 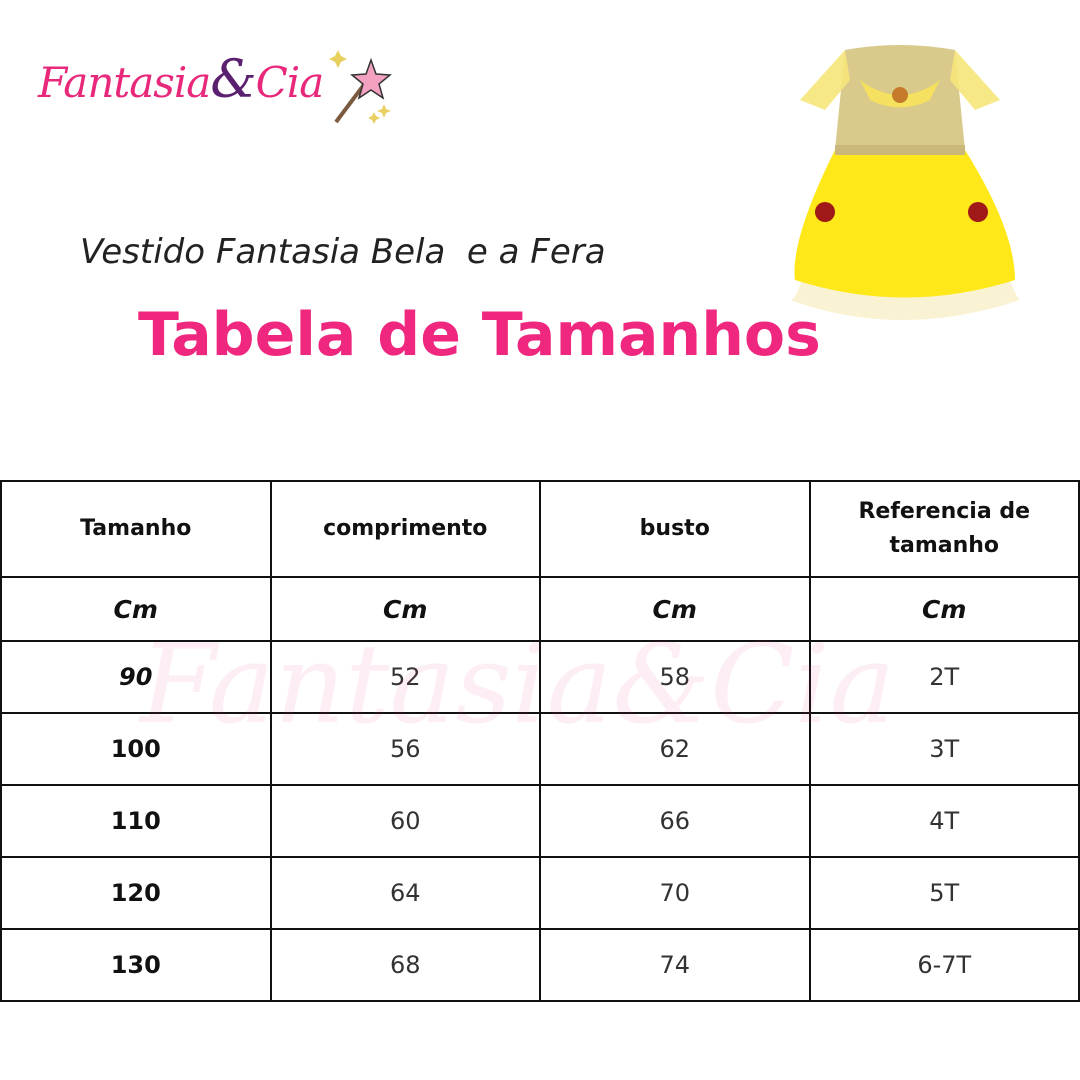 What do you see at coordinates (479, 335) in the screenshot?
I see `page-title: Tabela de Tamanhos` at bounding box center [479, 335].